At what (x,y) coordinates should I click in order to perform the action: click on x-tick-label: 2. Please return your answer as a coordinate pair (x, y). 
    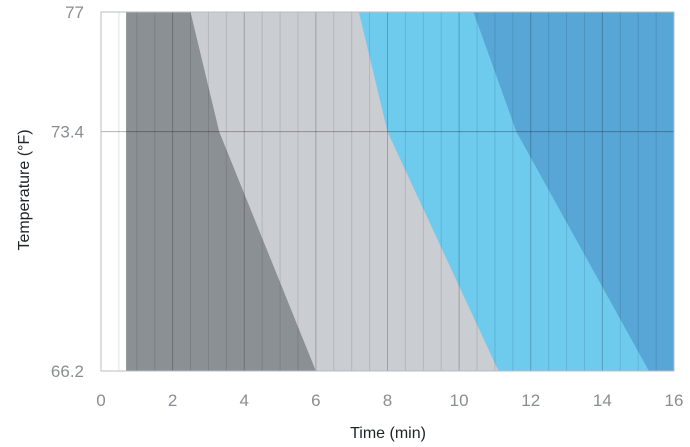
    Looking at the image, I should click on (172, 400).